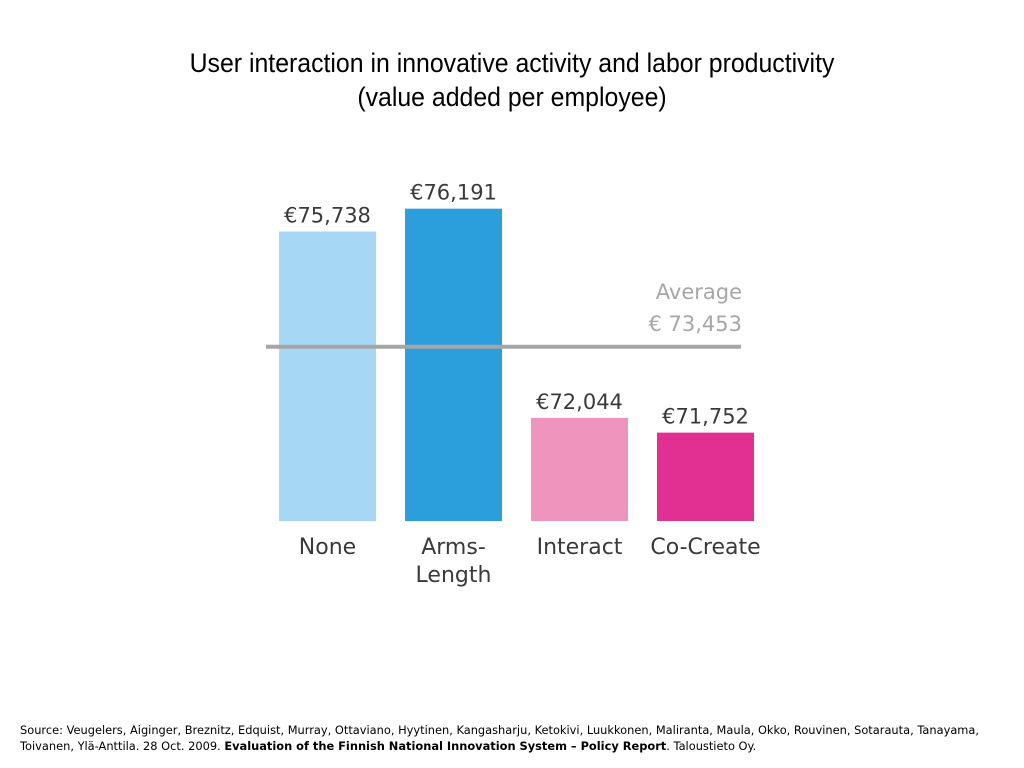 This screenshot has width=1024, height=768. Describe the element at coordinates (453, 364) in the screenshot. I see `bar-arms-length` at that location.